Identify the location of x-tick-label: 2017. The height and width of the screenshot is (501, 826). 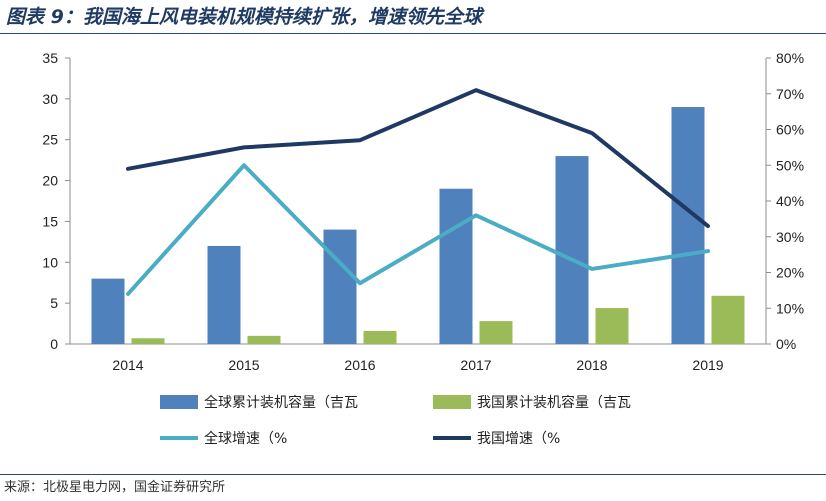
(475, 365).